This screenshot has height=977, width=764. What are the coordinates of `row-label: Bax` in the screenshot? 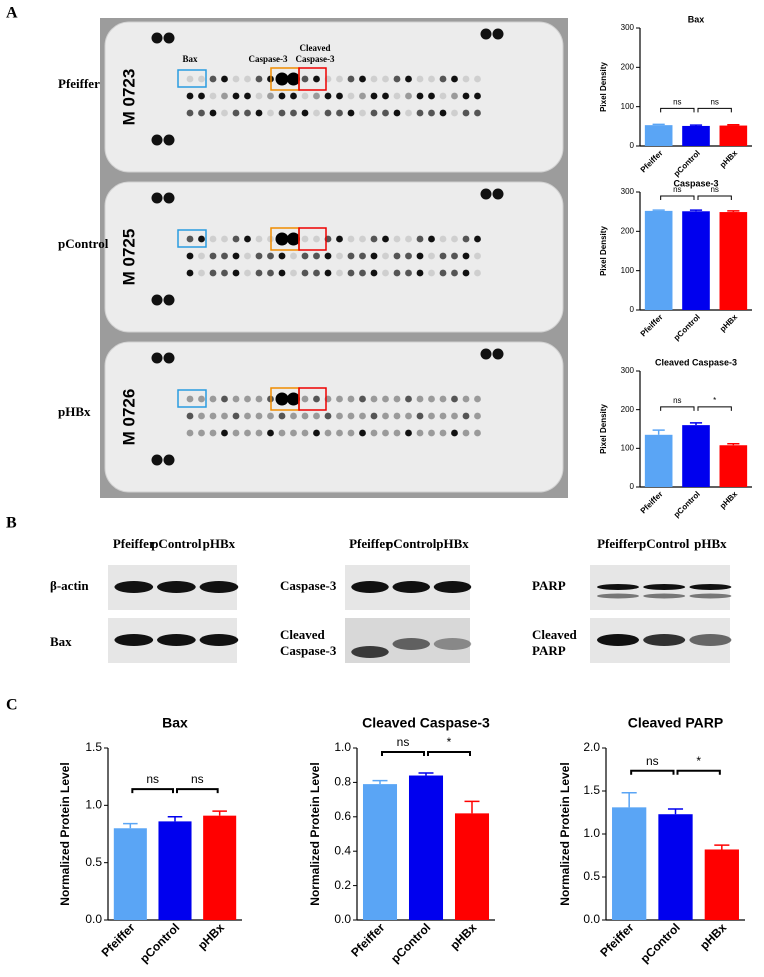 It's located at (61, 641).